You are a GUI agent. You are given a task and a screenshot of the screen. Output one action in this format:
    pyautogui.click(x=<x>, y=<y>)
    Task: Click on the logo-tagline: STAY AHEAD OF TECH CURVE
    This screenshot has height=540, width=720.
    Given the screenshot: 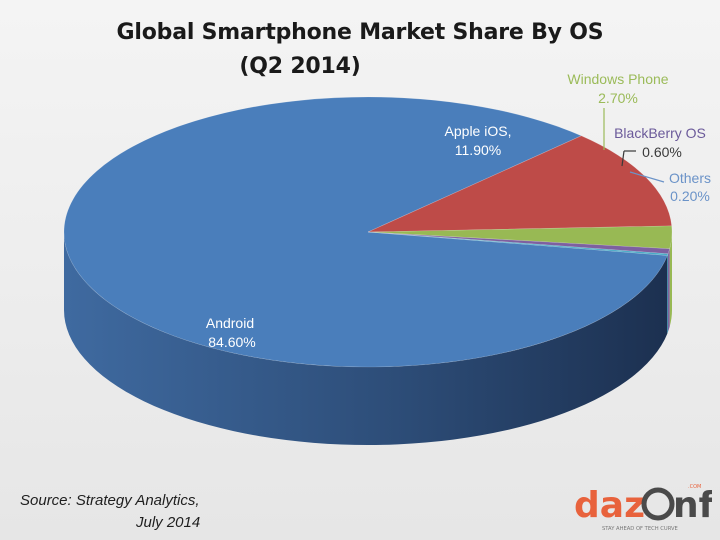 What is the action you would take?
    pyautogui.click(x=640, y=529)
    